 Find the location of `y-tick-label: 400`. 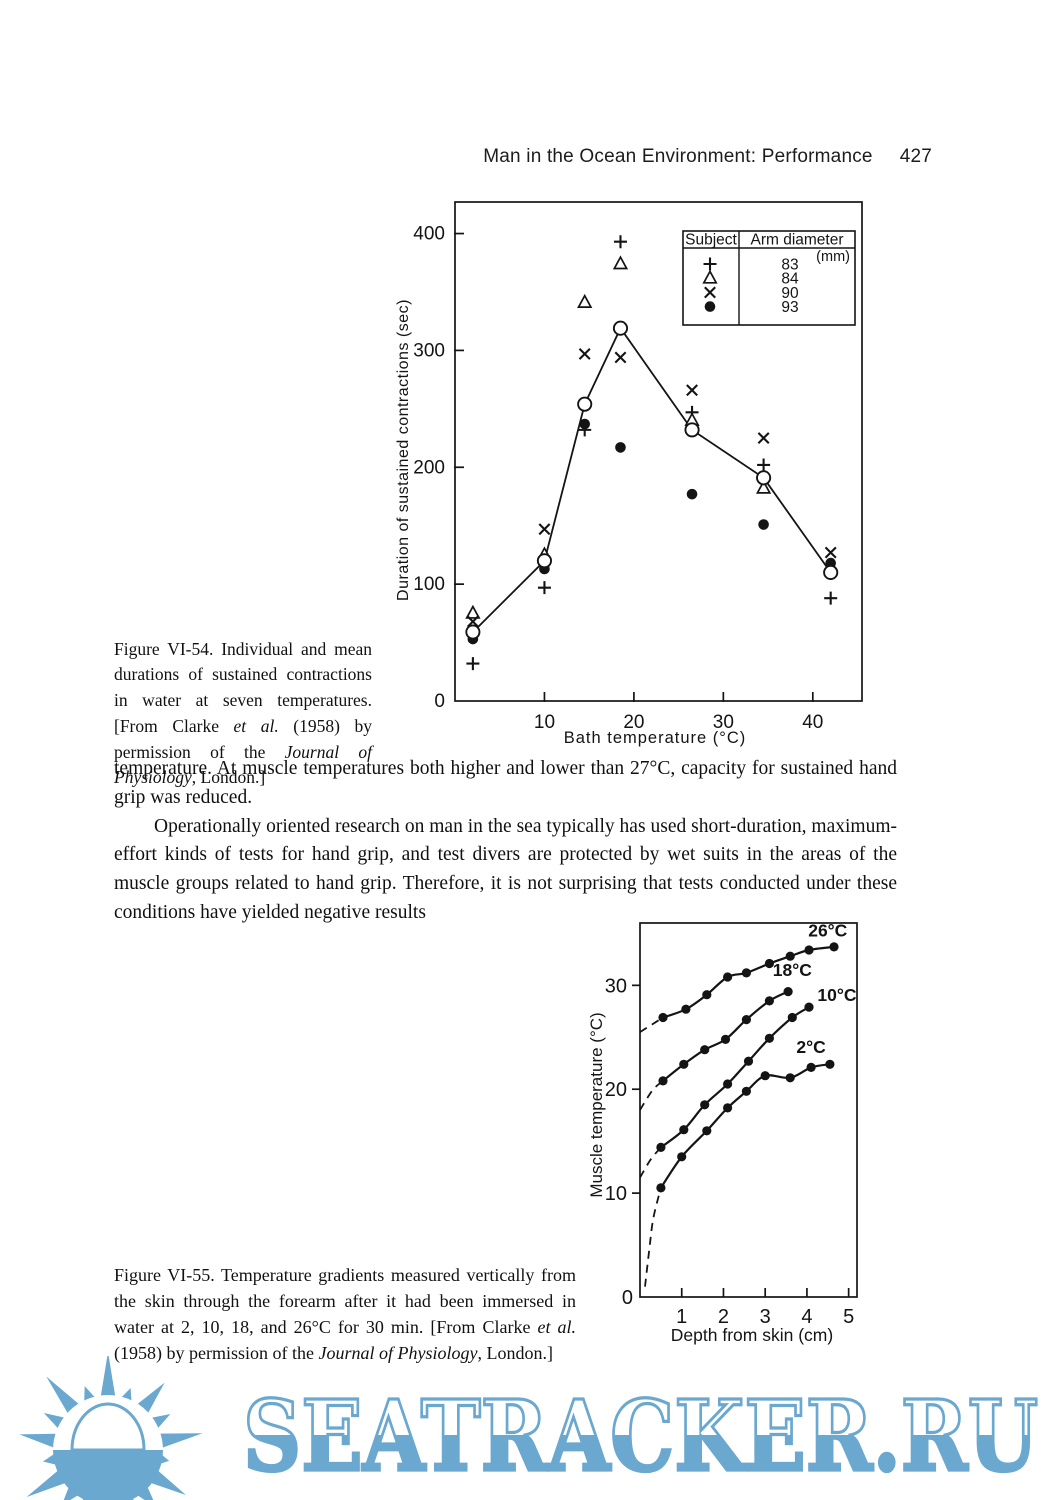

y-tick-label: 400 is located at coordinates (429, 234).